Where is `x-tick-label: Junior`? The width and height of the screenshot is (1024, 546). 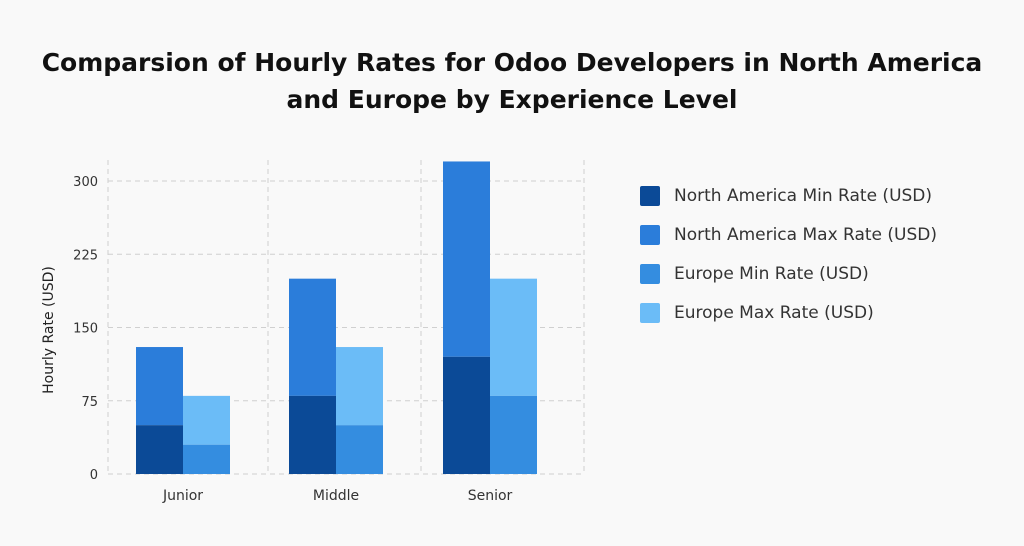
x-tick-label: Junior is located at coordinates (182, 496).